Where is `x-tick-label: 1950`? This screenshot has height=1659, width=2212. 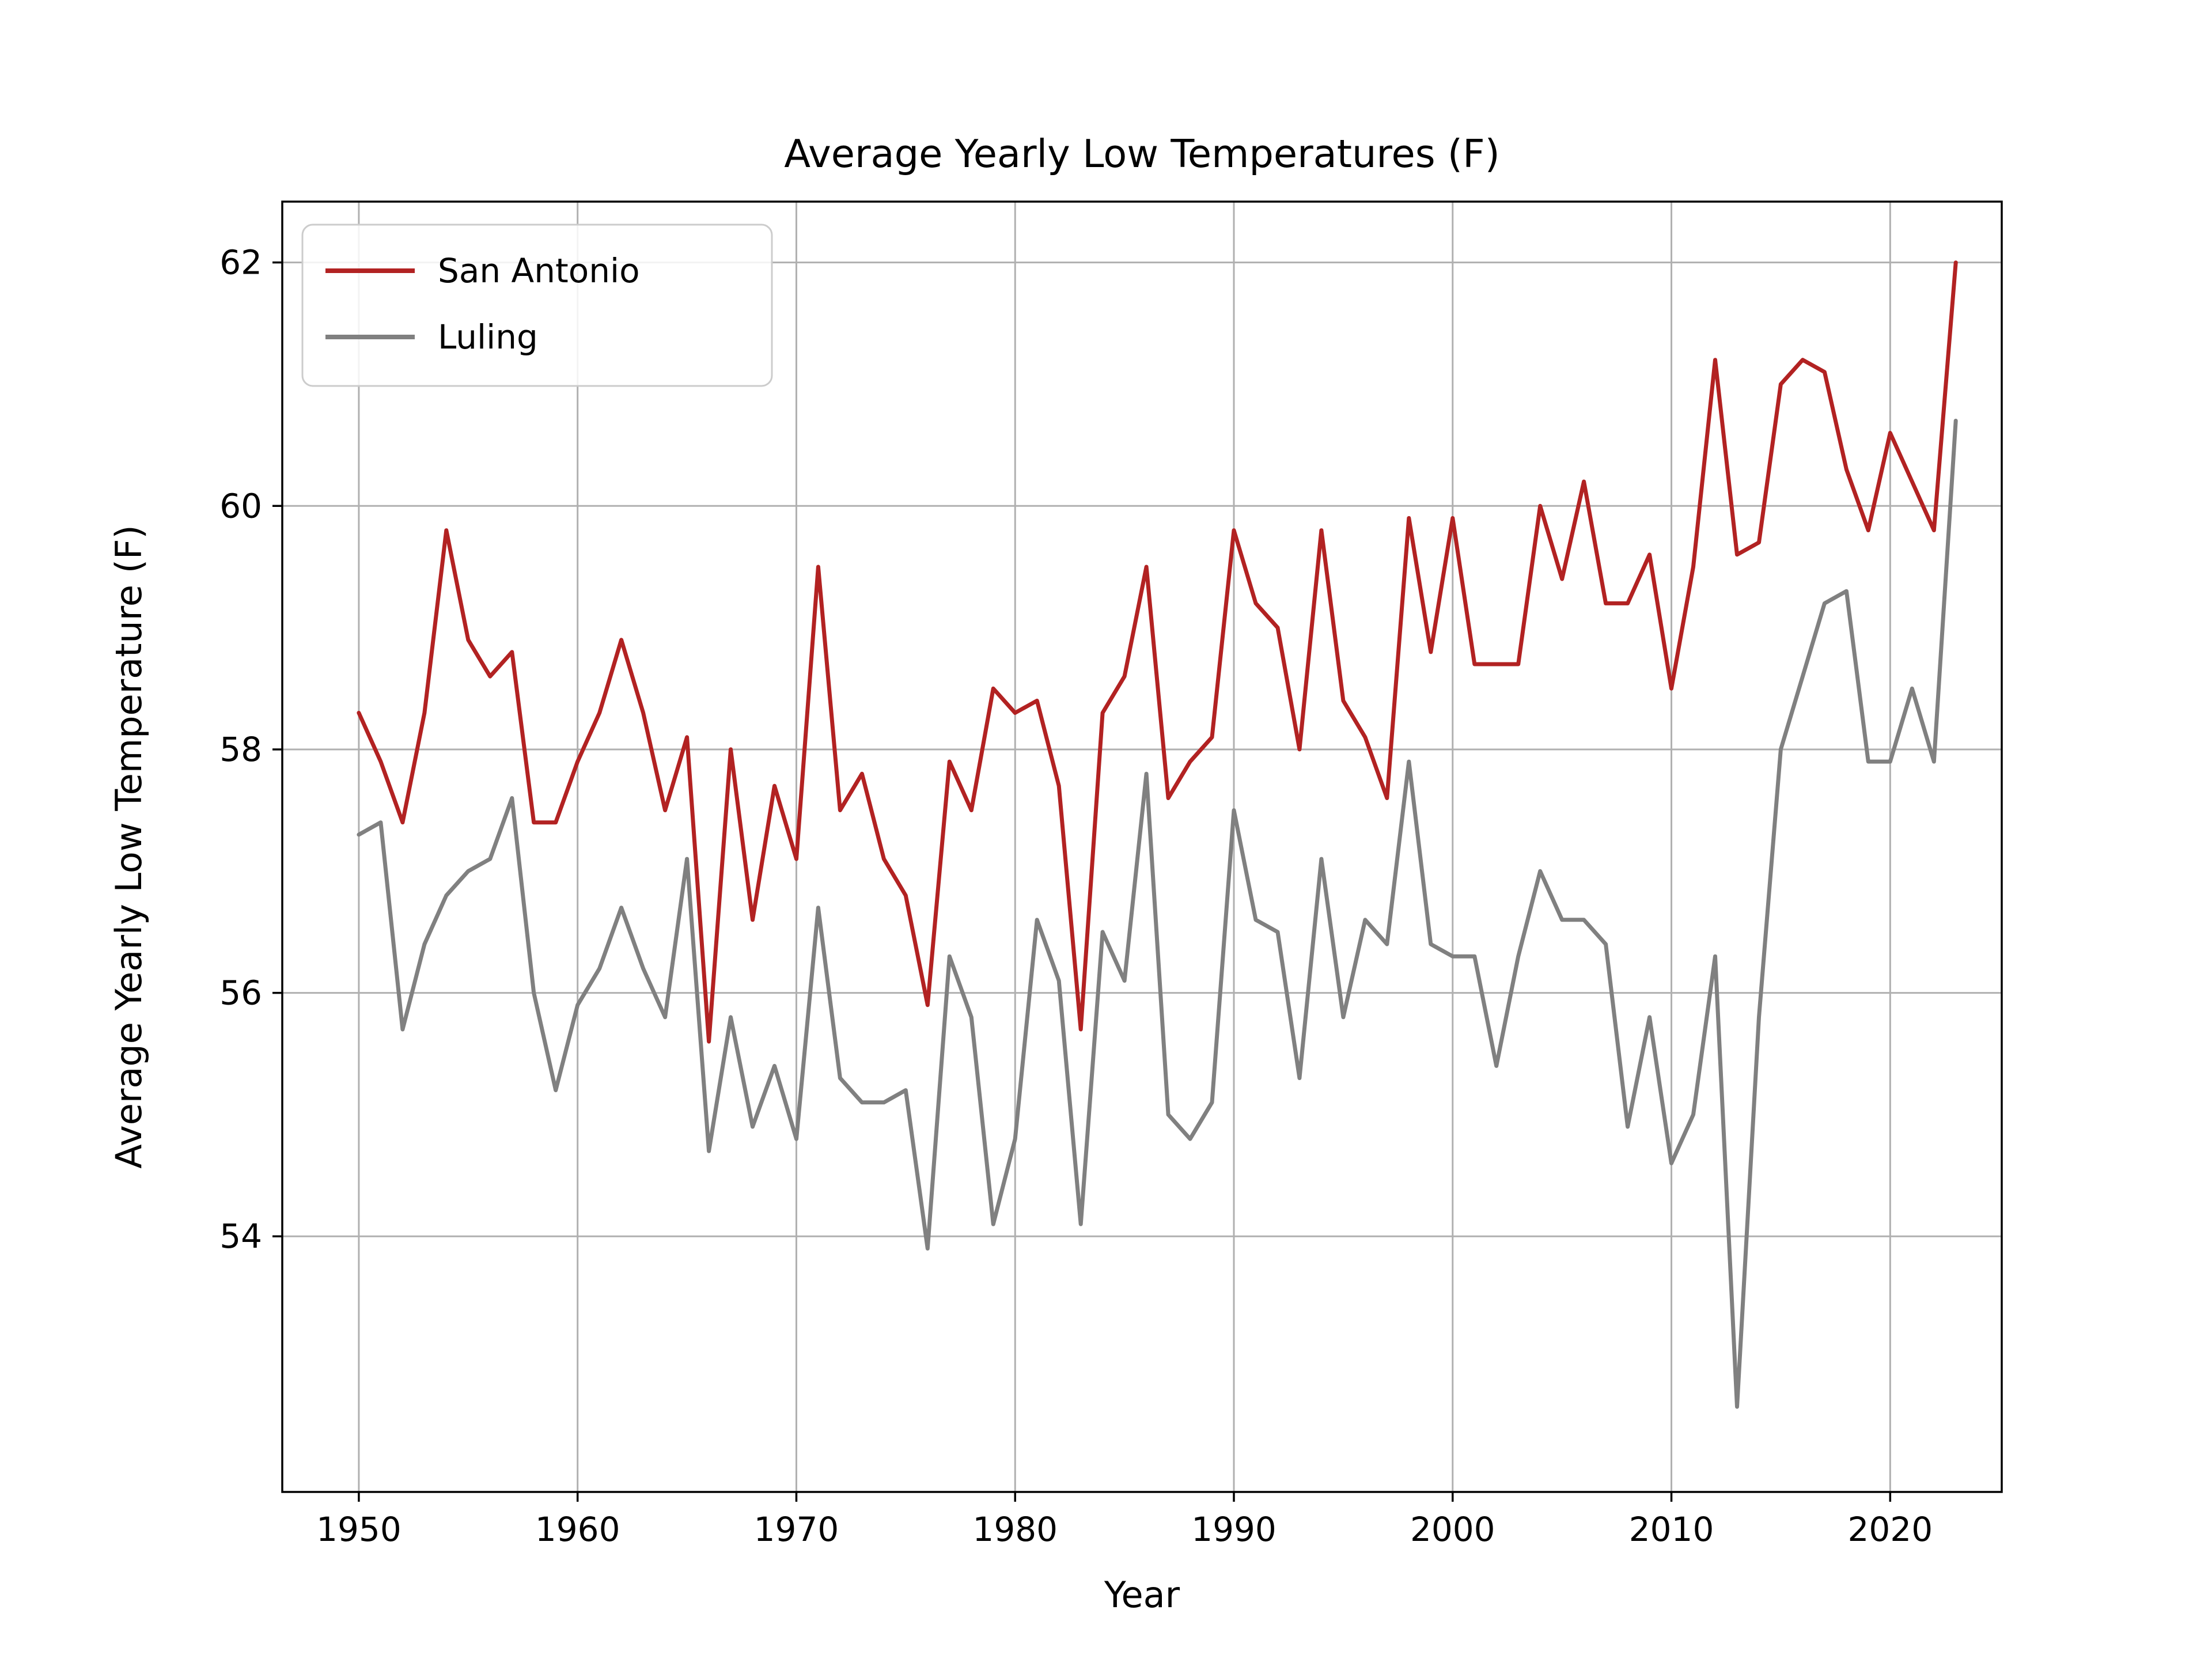 x-tick-label: 1950 is located at coordinates (359, 1529).